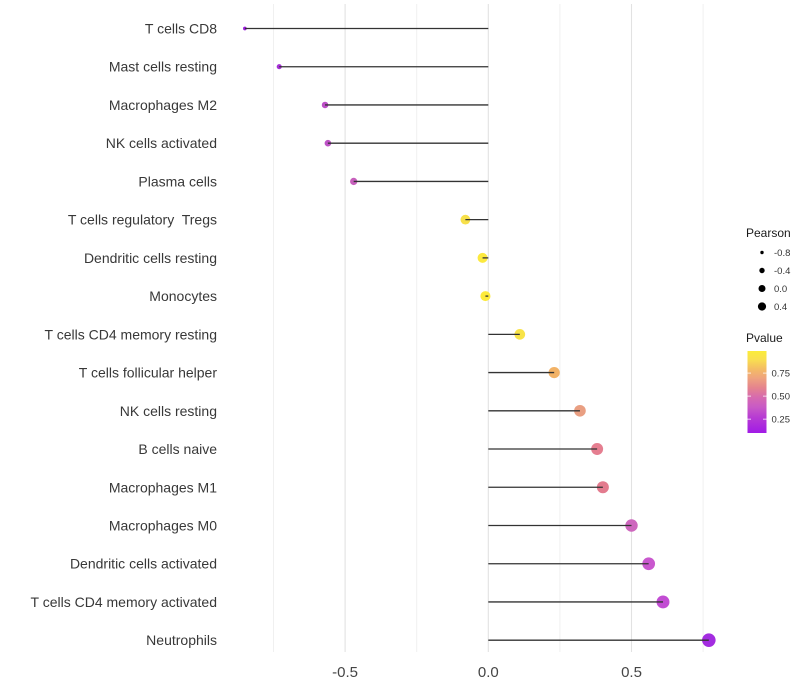 The height and width of the screenshot is (700, 800). Describe the element at coordinates (131, 334) in the screenshot. I see `category-label: T cells CD4 memory resting` at that location.